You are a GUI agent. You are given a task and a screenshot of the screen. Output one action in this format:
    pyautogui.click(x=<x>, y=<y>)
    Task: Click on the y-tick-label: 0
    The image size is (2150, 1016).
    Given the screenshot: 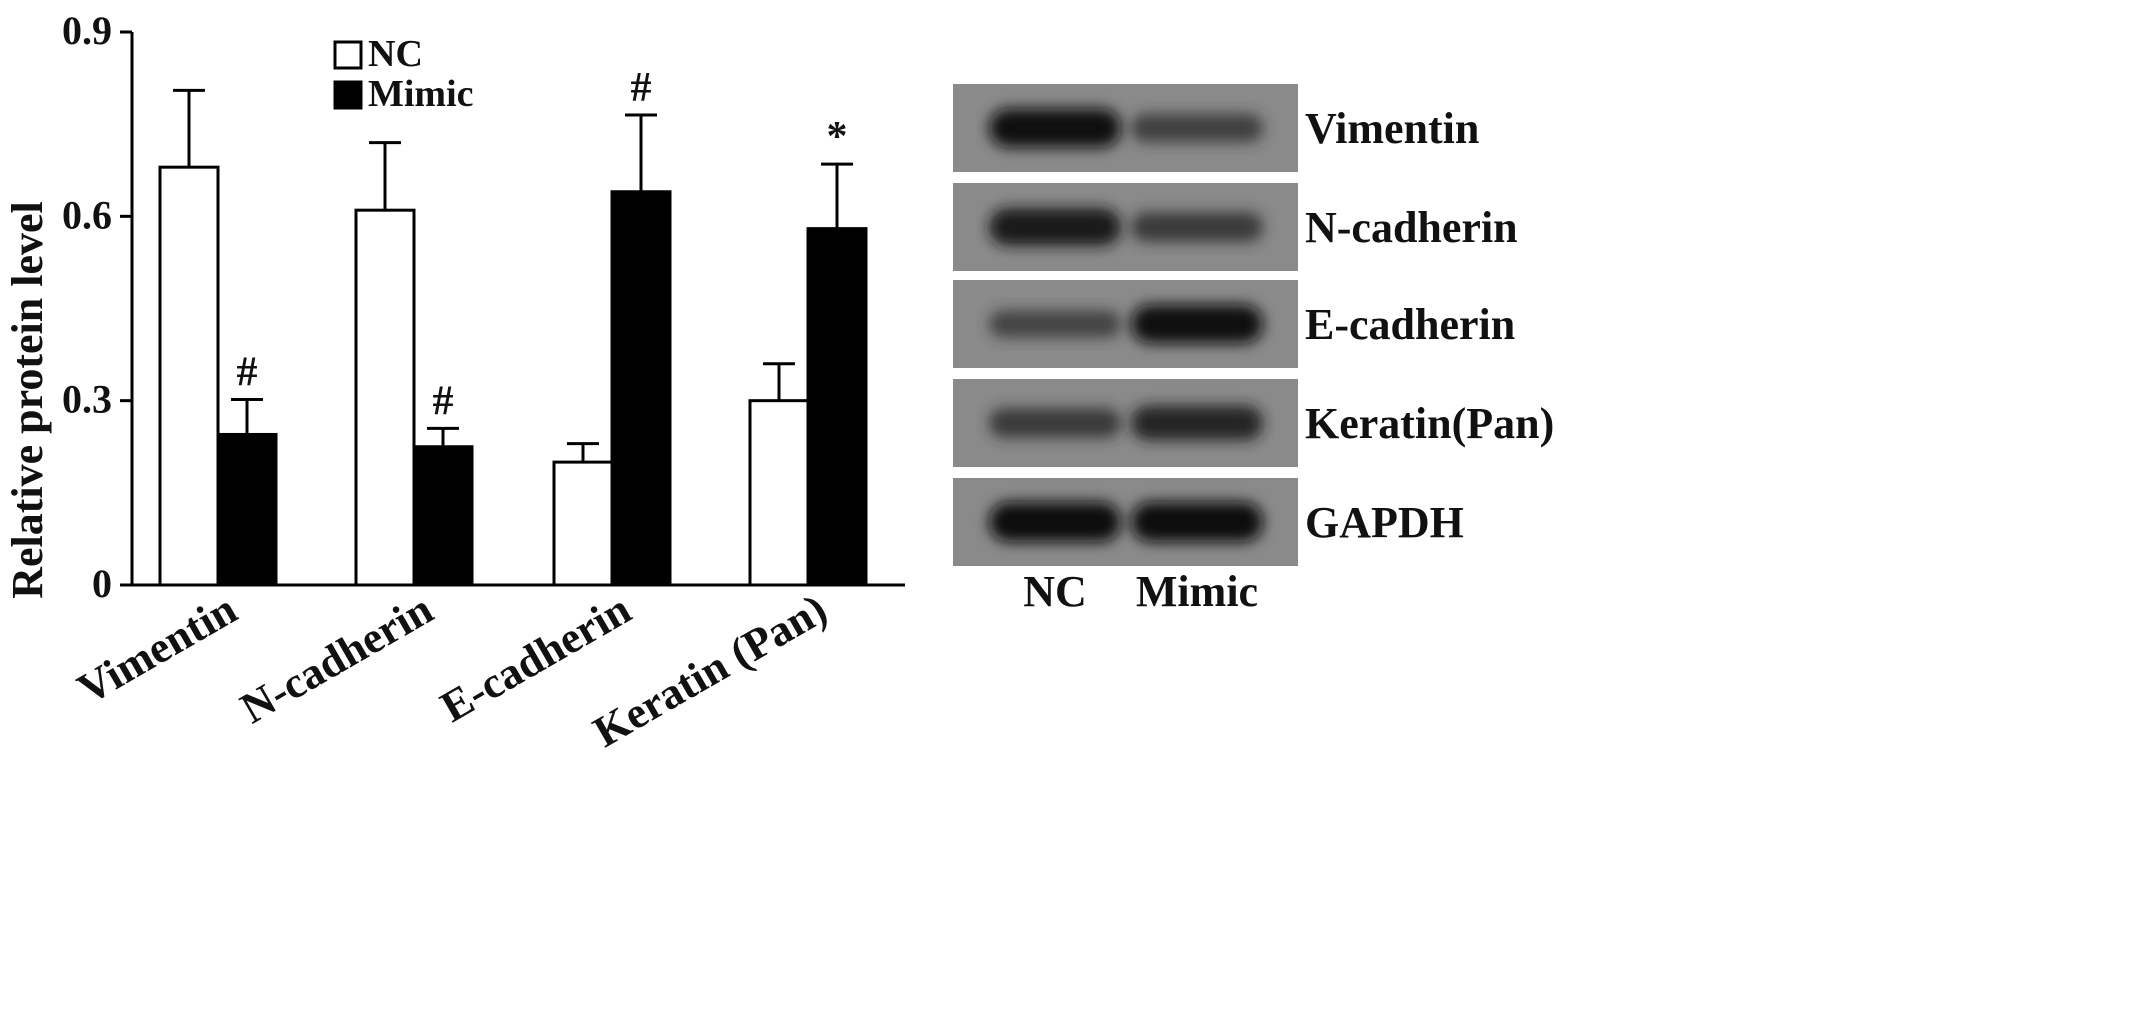 What is the action you would take?
    pyautogui.click(x=102, y=583)
    